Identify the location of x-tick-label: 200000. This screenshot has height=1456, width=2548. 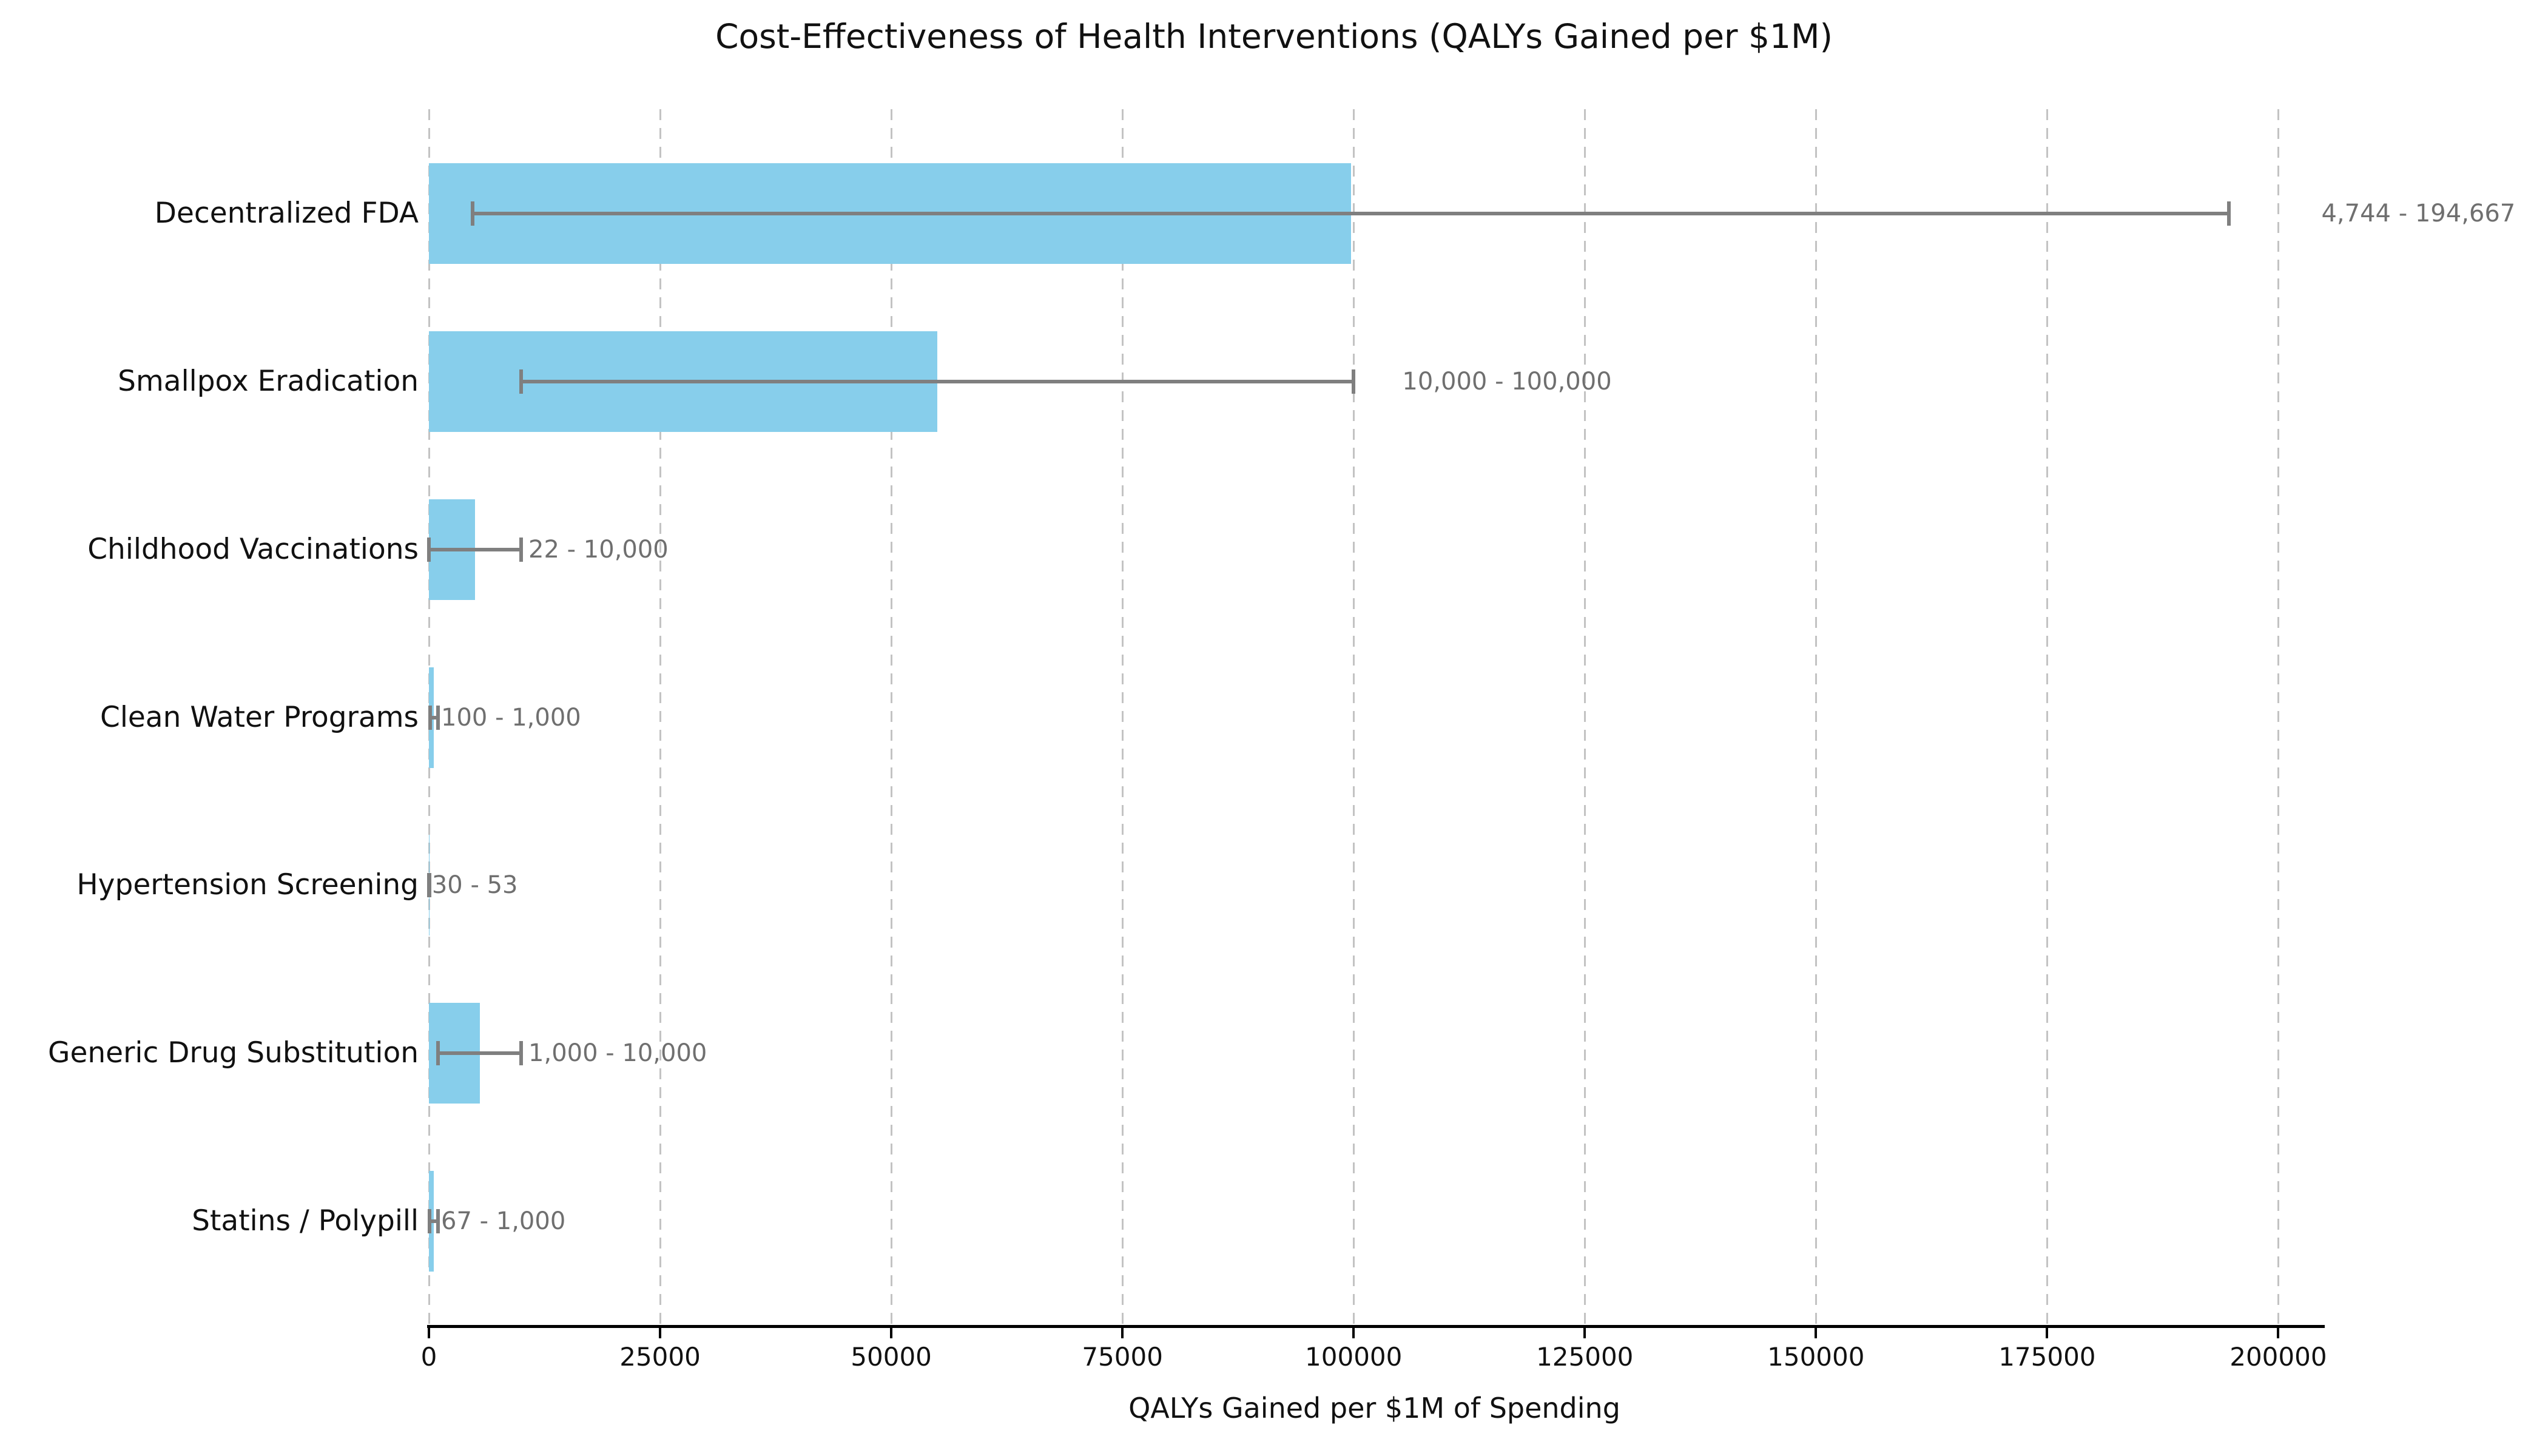
(2278, 1357).